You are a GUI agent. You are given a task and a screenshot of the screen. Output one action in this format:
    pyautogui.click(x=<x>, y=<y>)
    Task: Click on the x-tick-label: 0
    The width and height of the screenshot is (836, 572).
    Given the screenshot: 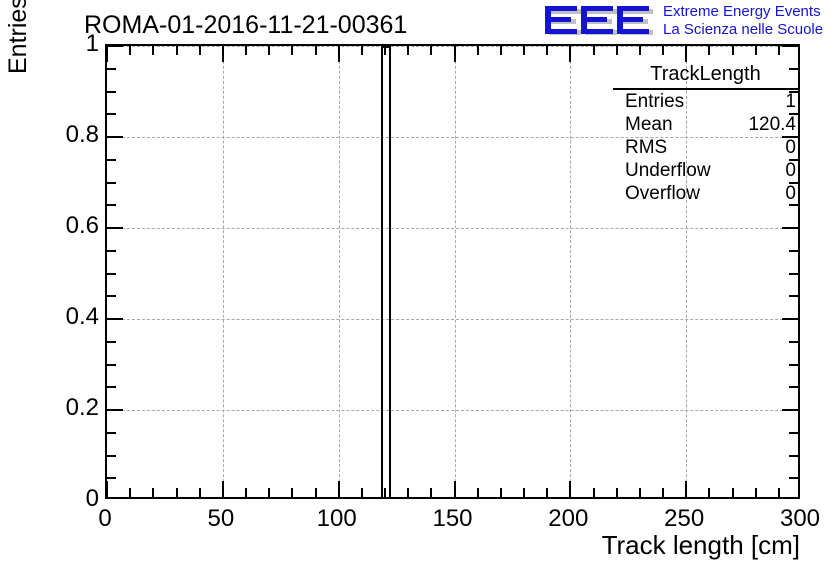 What is the action you would take?
    pyautogui.click(x=105, y=518)
    